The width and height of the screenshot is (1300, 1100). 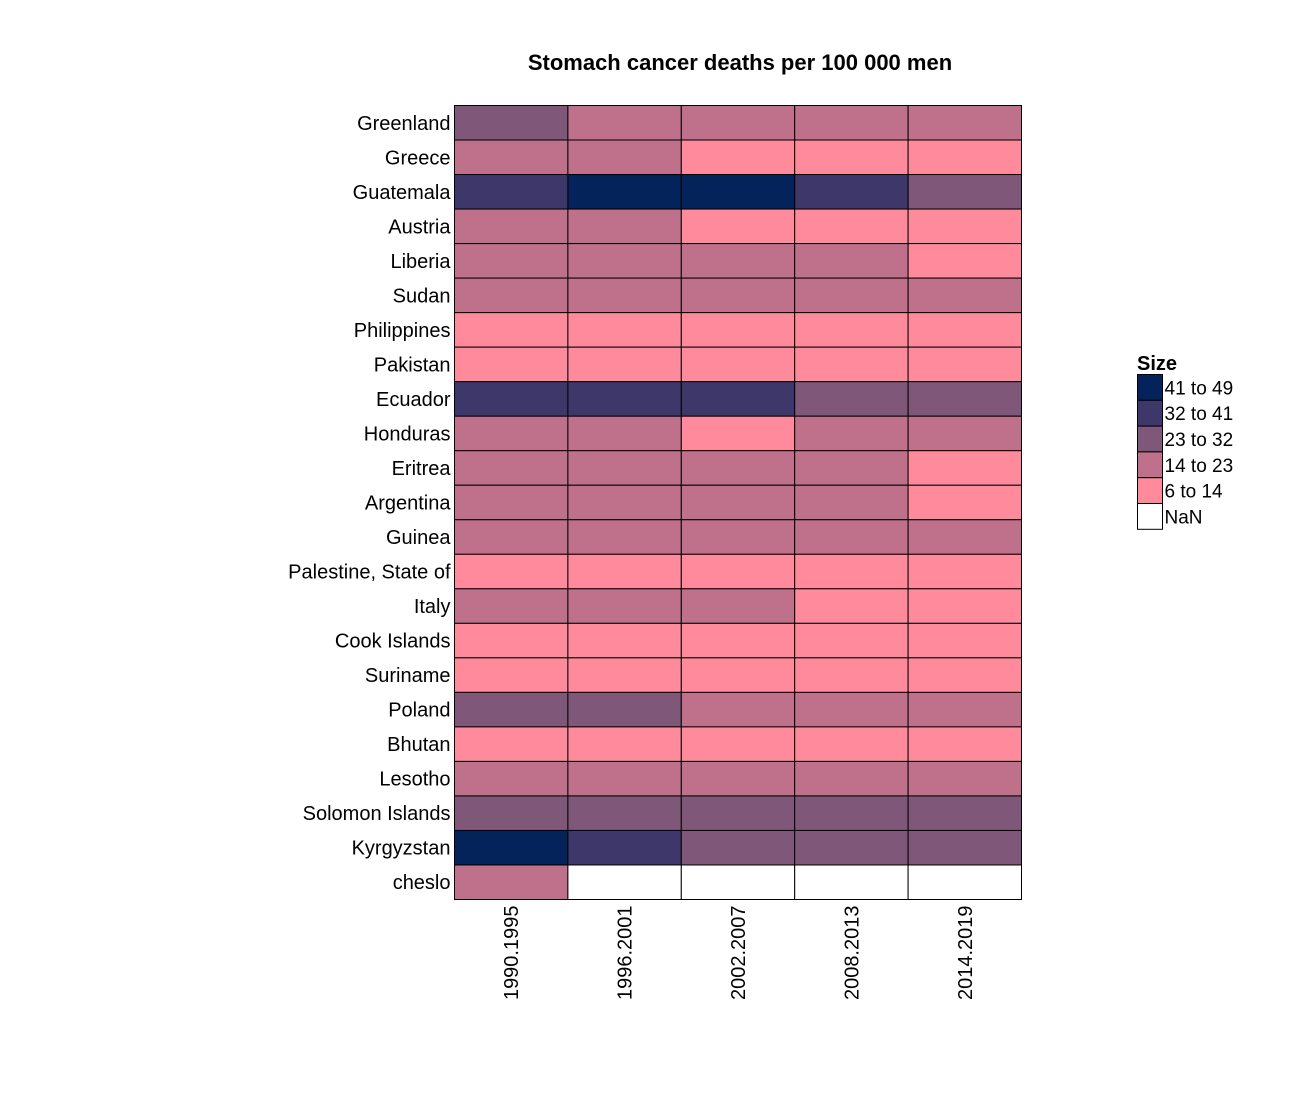 I want to click on row-label: Liberia, so click(x=420, y=262).